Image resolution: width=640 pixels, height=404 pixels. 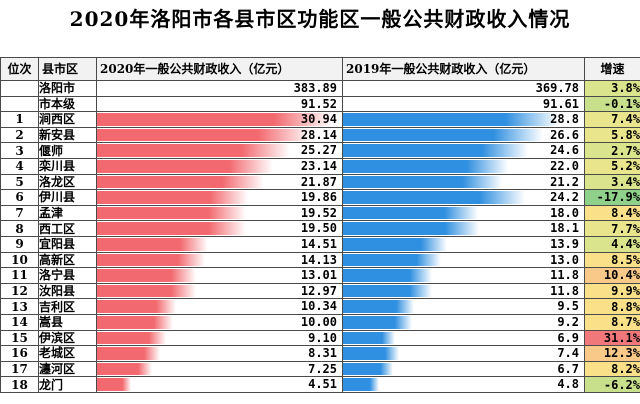 I want to click on table-row: 洛阳市 383.89 369.78 3.8%, so click(x=320, y=88).